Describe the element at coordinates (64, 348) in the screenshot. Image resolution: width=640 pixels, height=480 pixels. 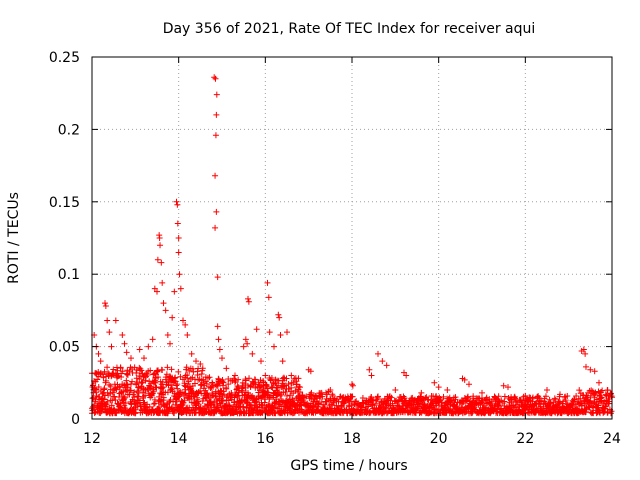
I see `y-tick-label: 0.05` at that location.